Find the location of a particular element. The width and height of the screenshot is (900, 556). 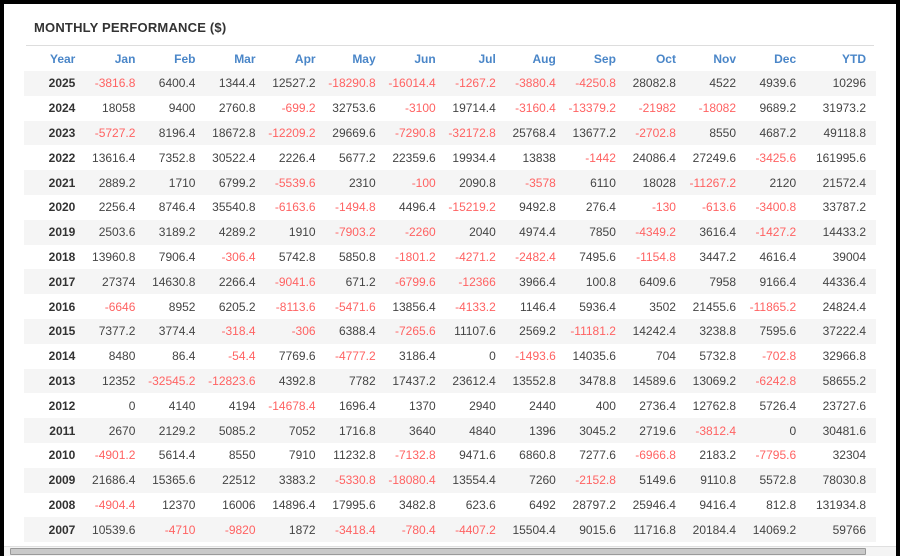

value-cell-oct: 28082.8 is located at coordinates (654, 83).